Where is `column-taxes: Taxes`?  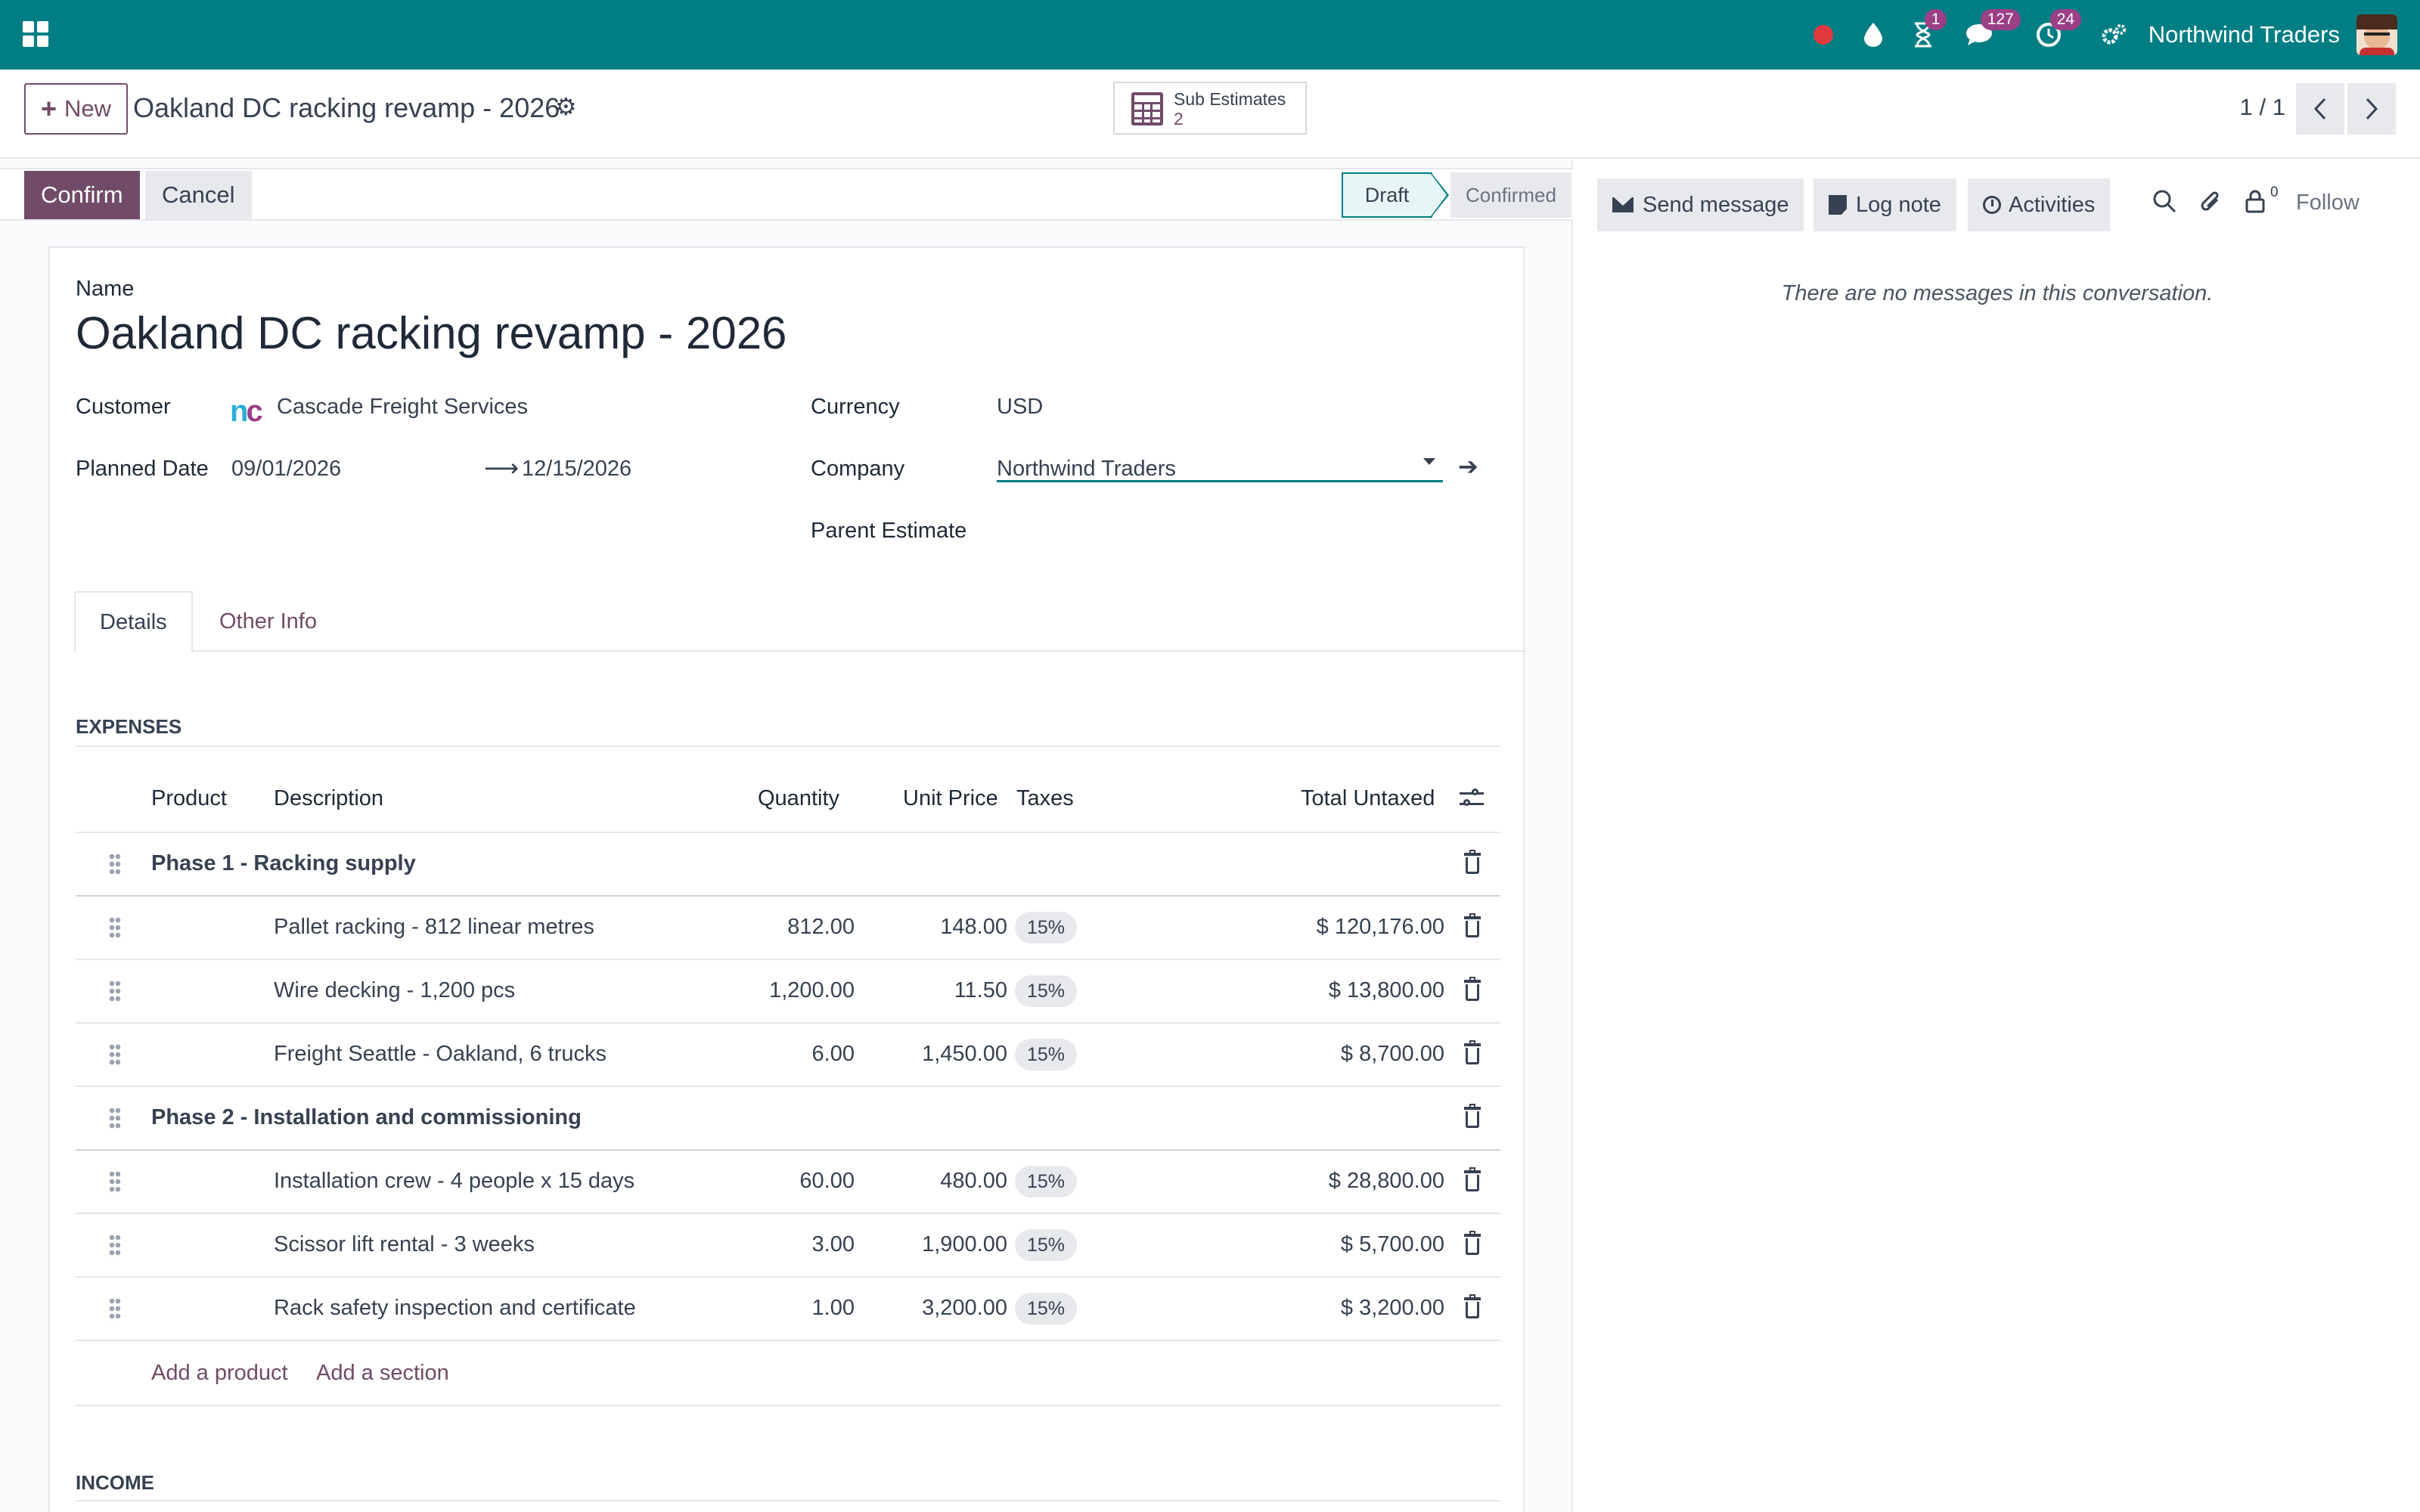
column-taxes: Taxes is located at coordinates (1045, 798).